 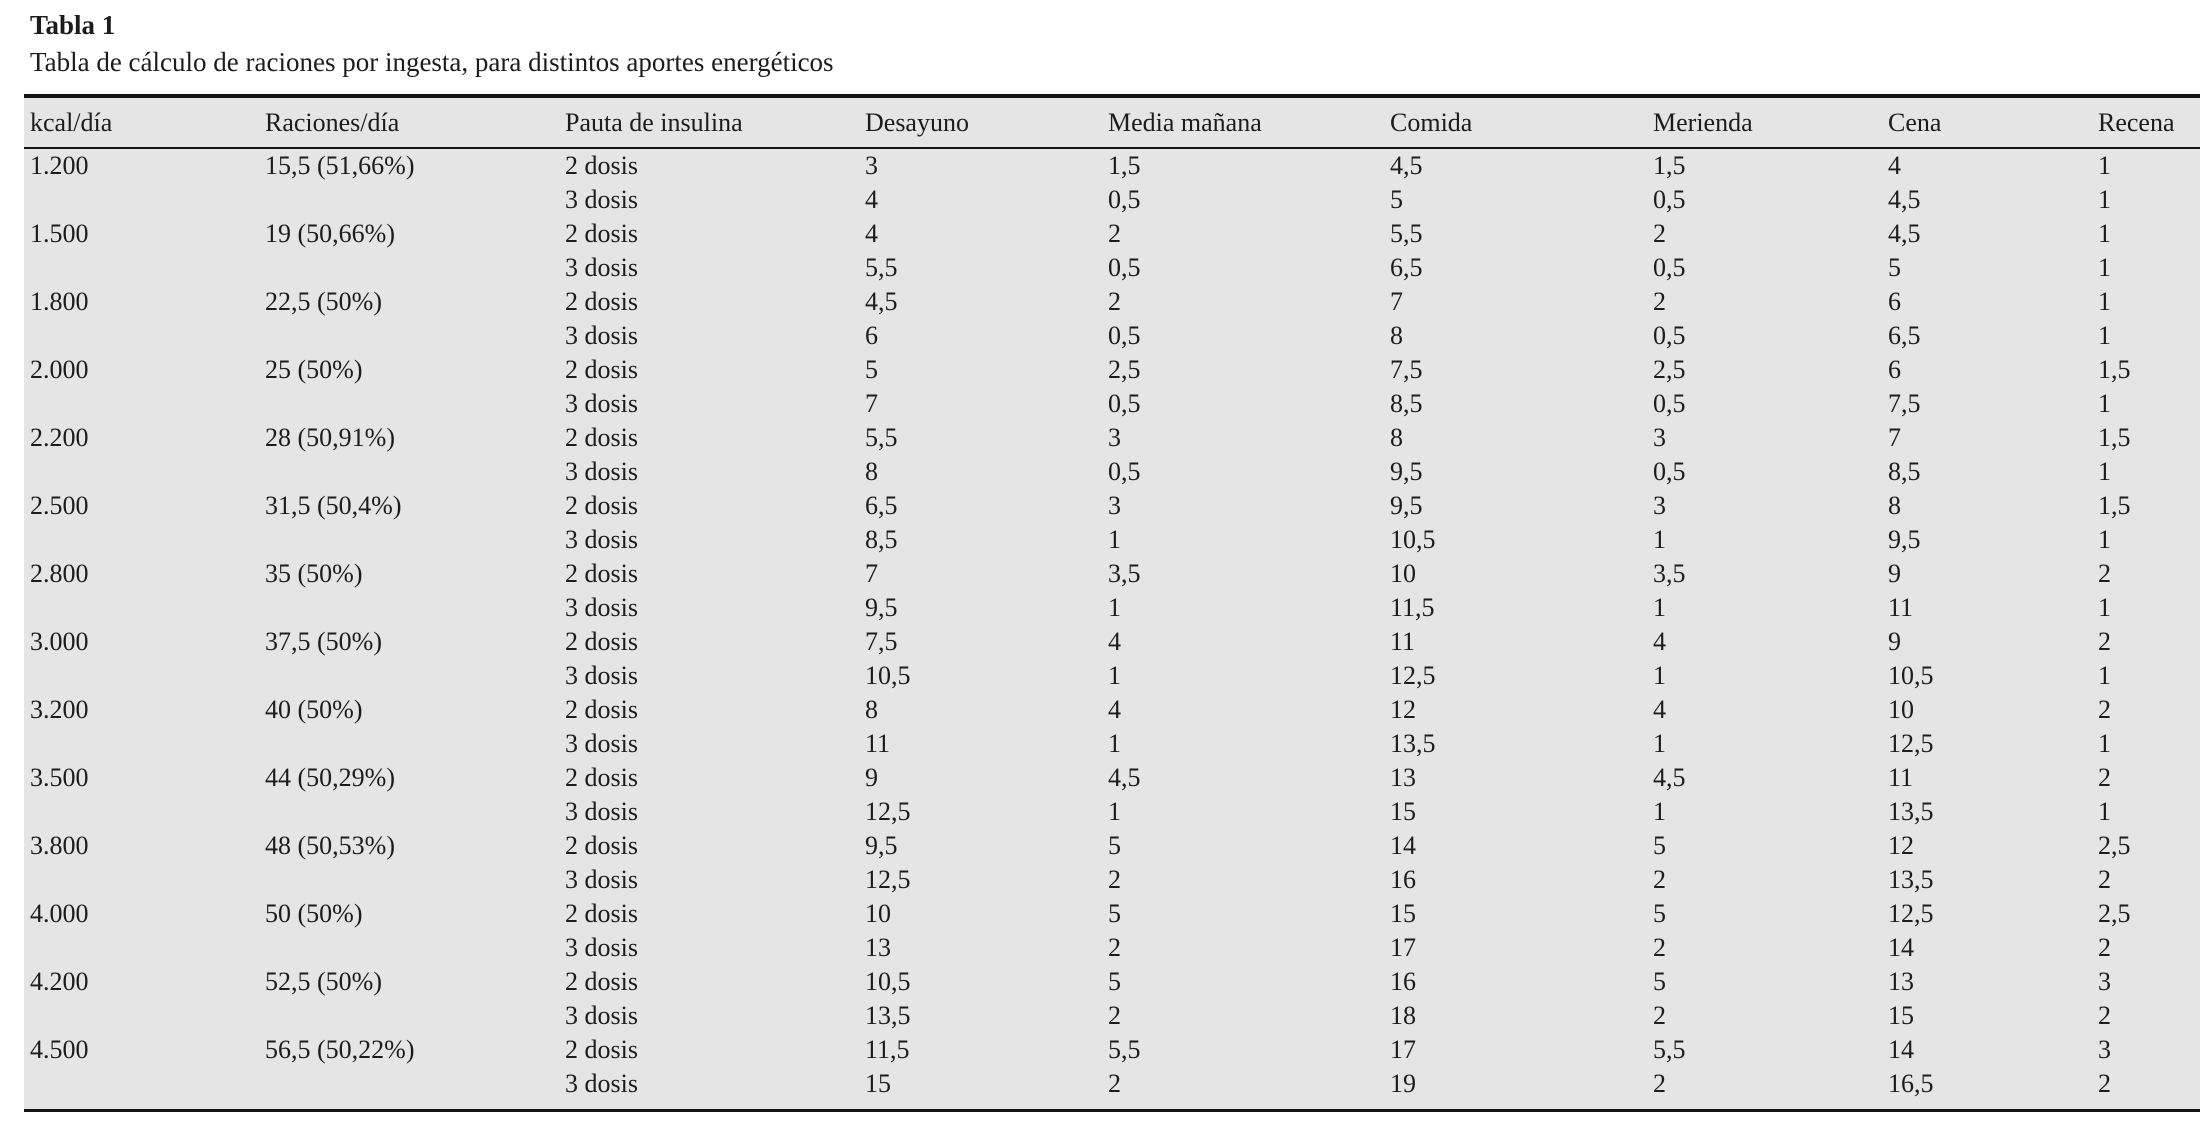 What do you see at coordinates (1403, 710) in the screenshot?
I see `table-cell: 12` at bounding box center [1403, 710].